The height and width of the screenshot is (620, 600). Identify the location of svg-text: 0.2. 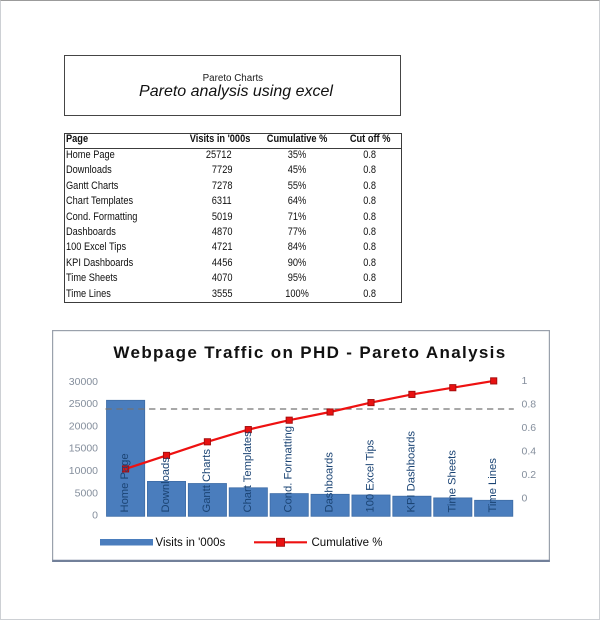
(529, 475).